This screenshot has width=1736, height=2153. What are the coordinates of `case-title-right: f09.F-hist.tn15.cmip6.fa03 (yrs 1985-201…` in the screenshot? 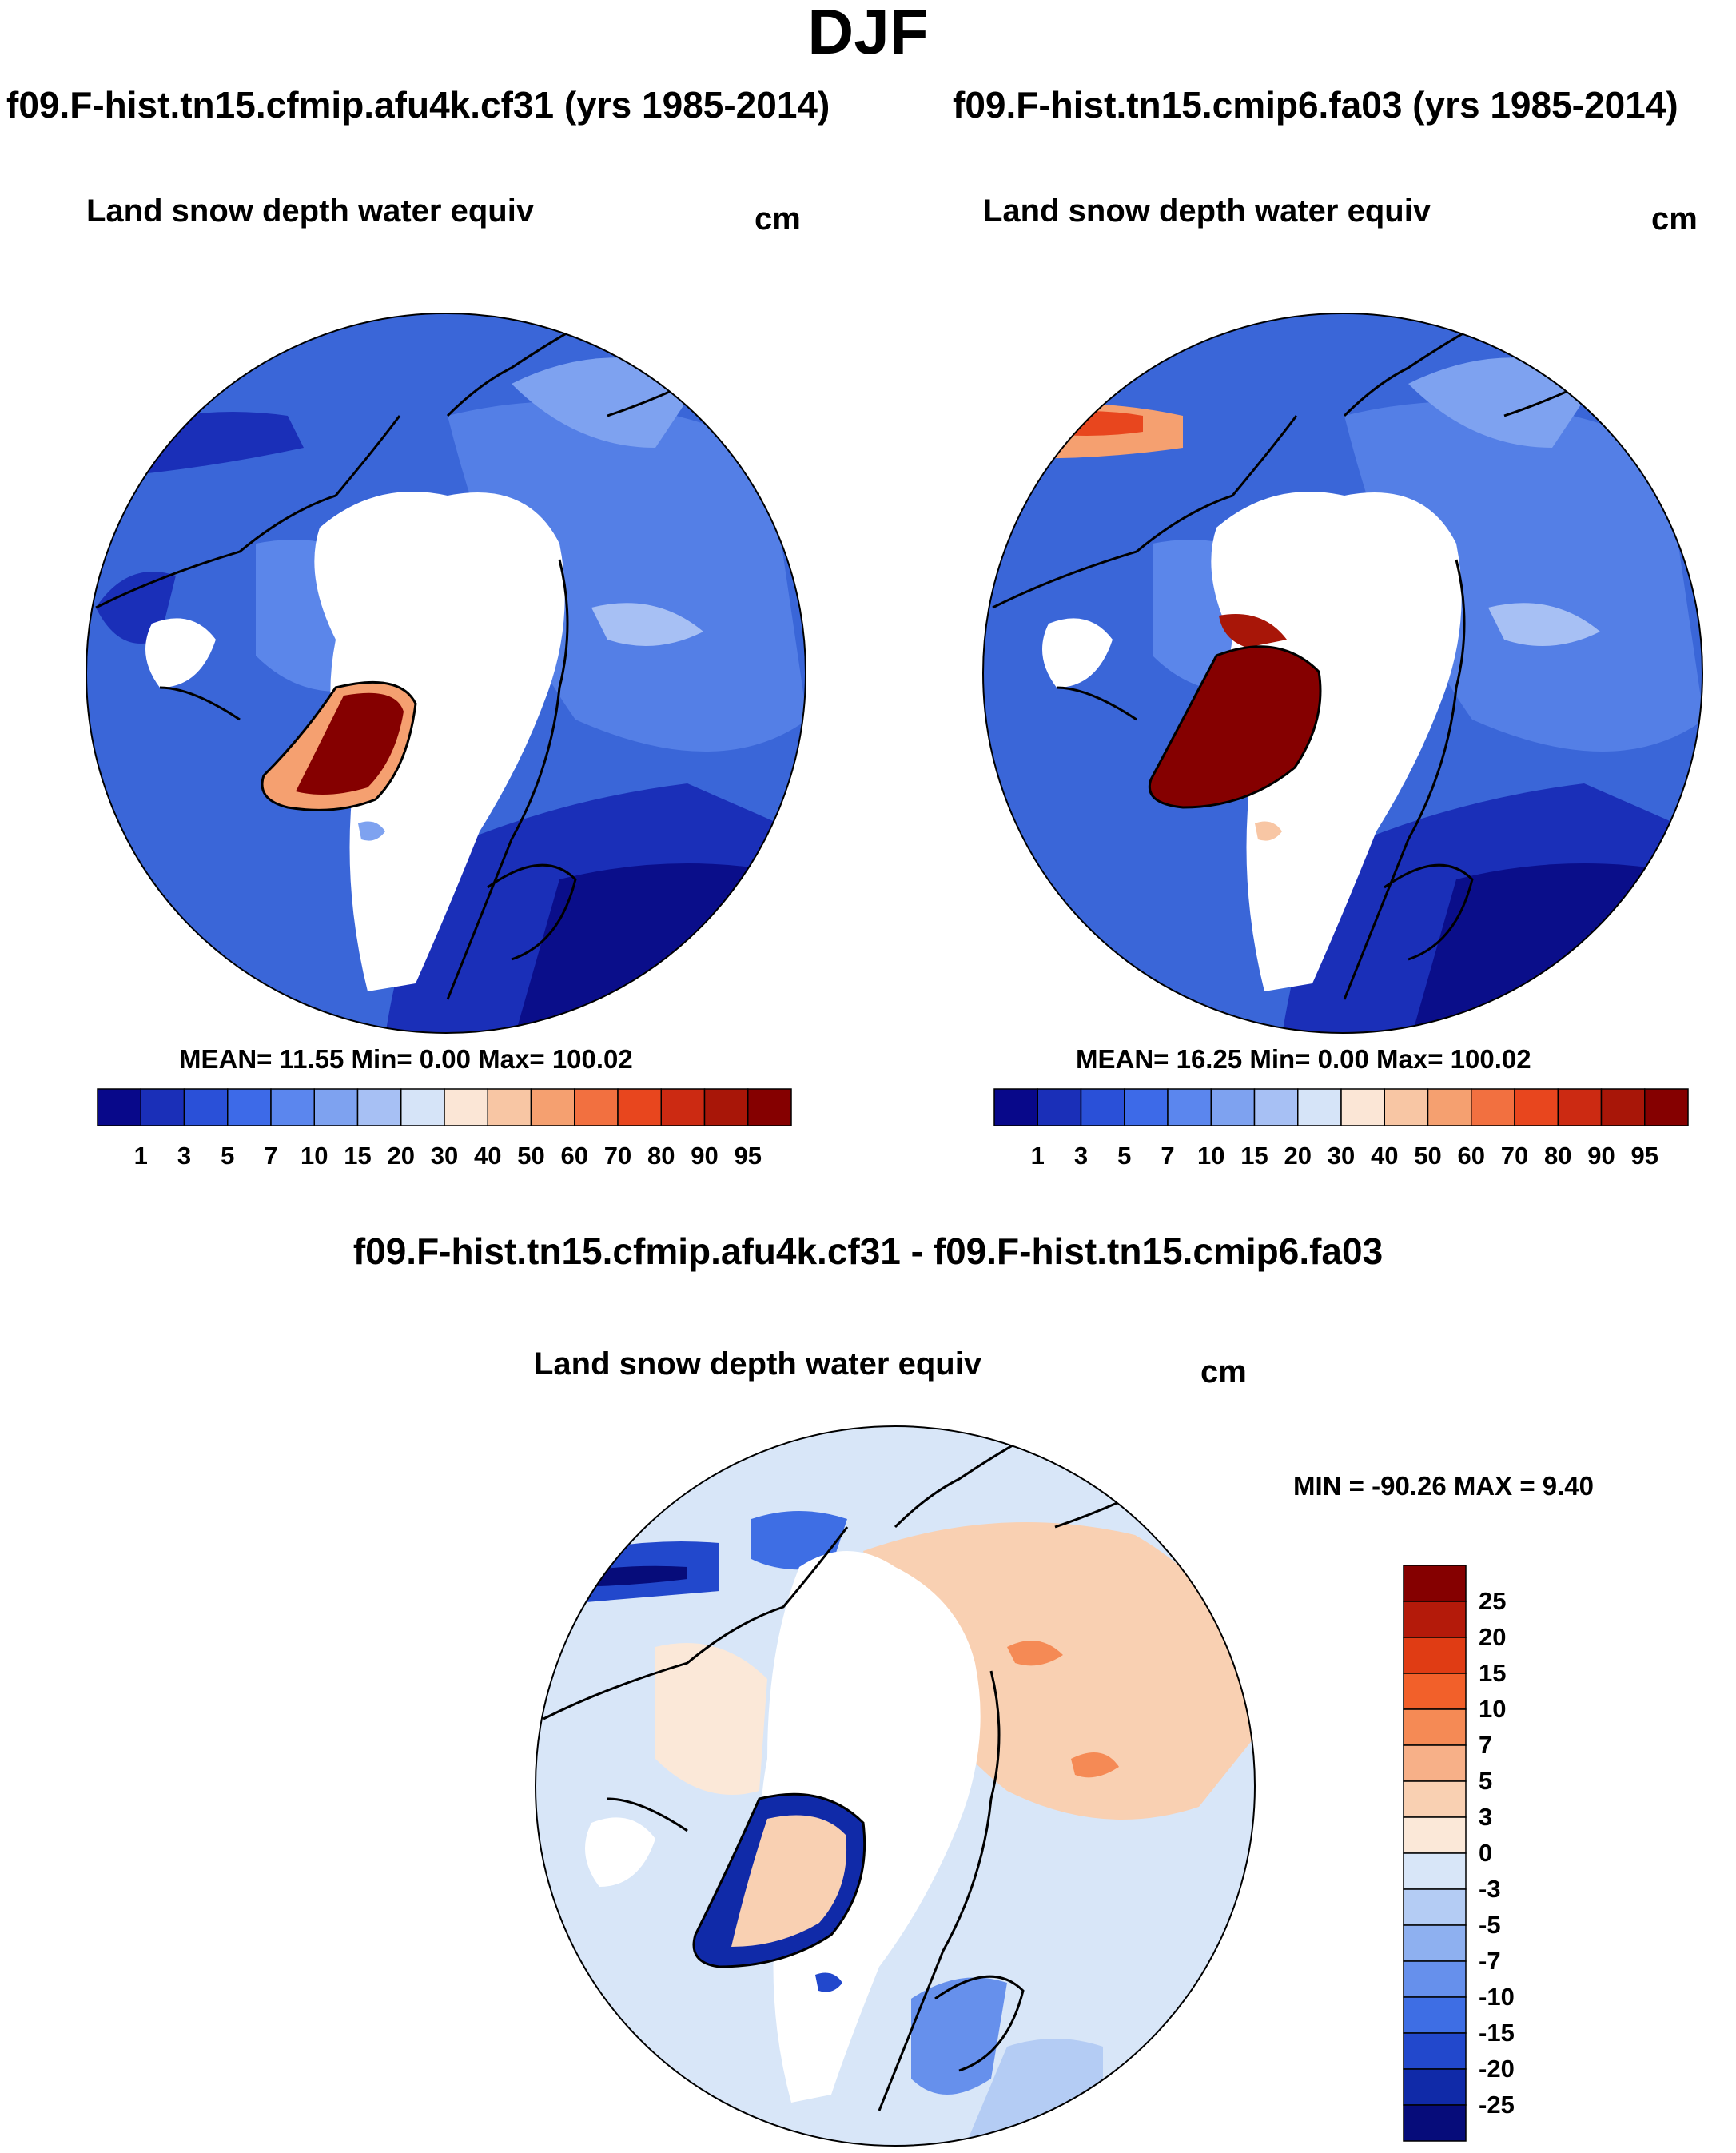 It's located at (1315, 105).